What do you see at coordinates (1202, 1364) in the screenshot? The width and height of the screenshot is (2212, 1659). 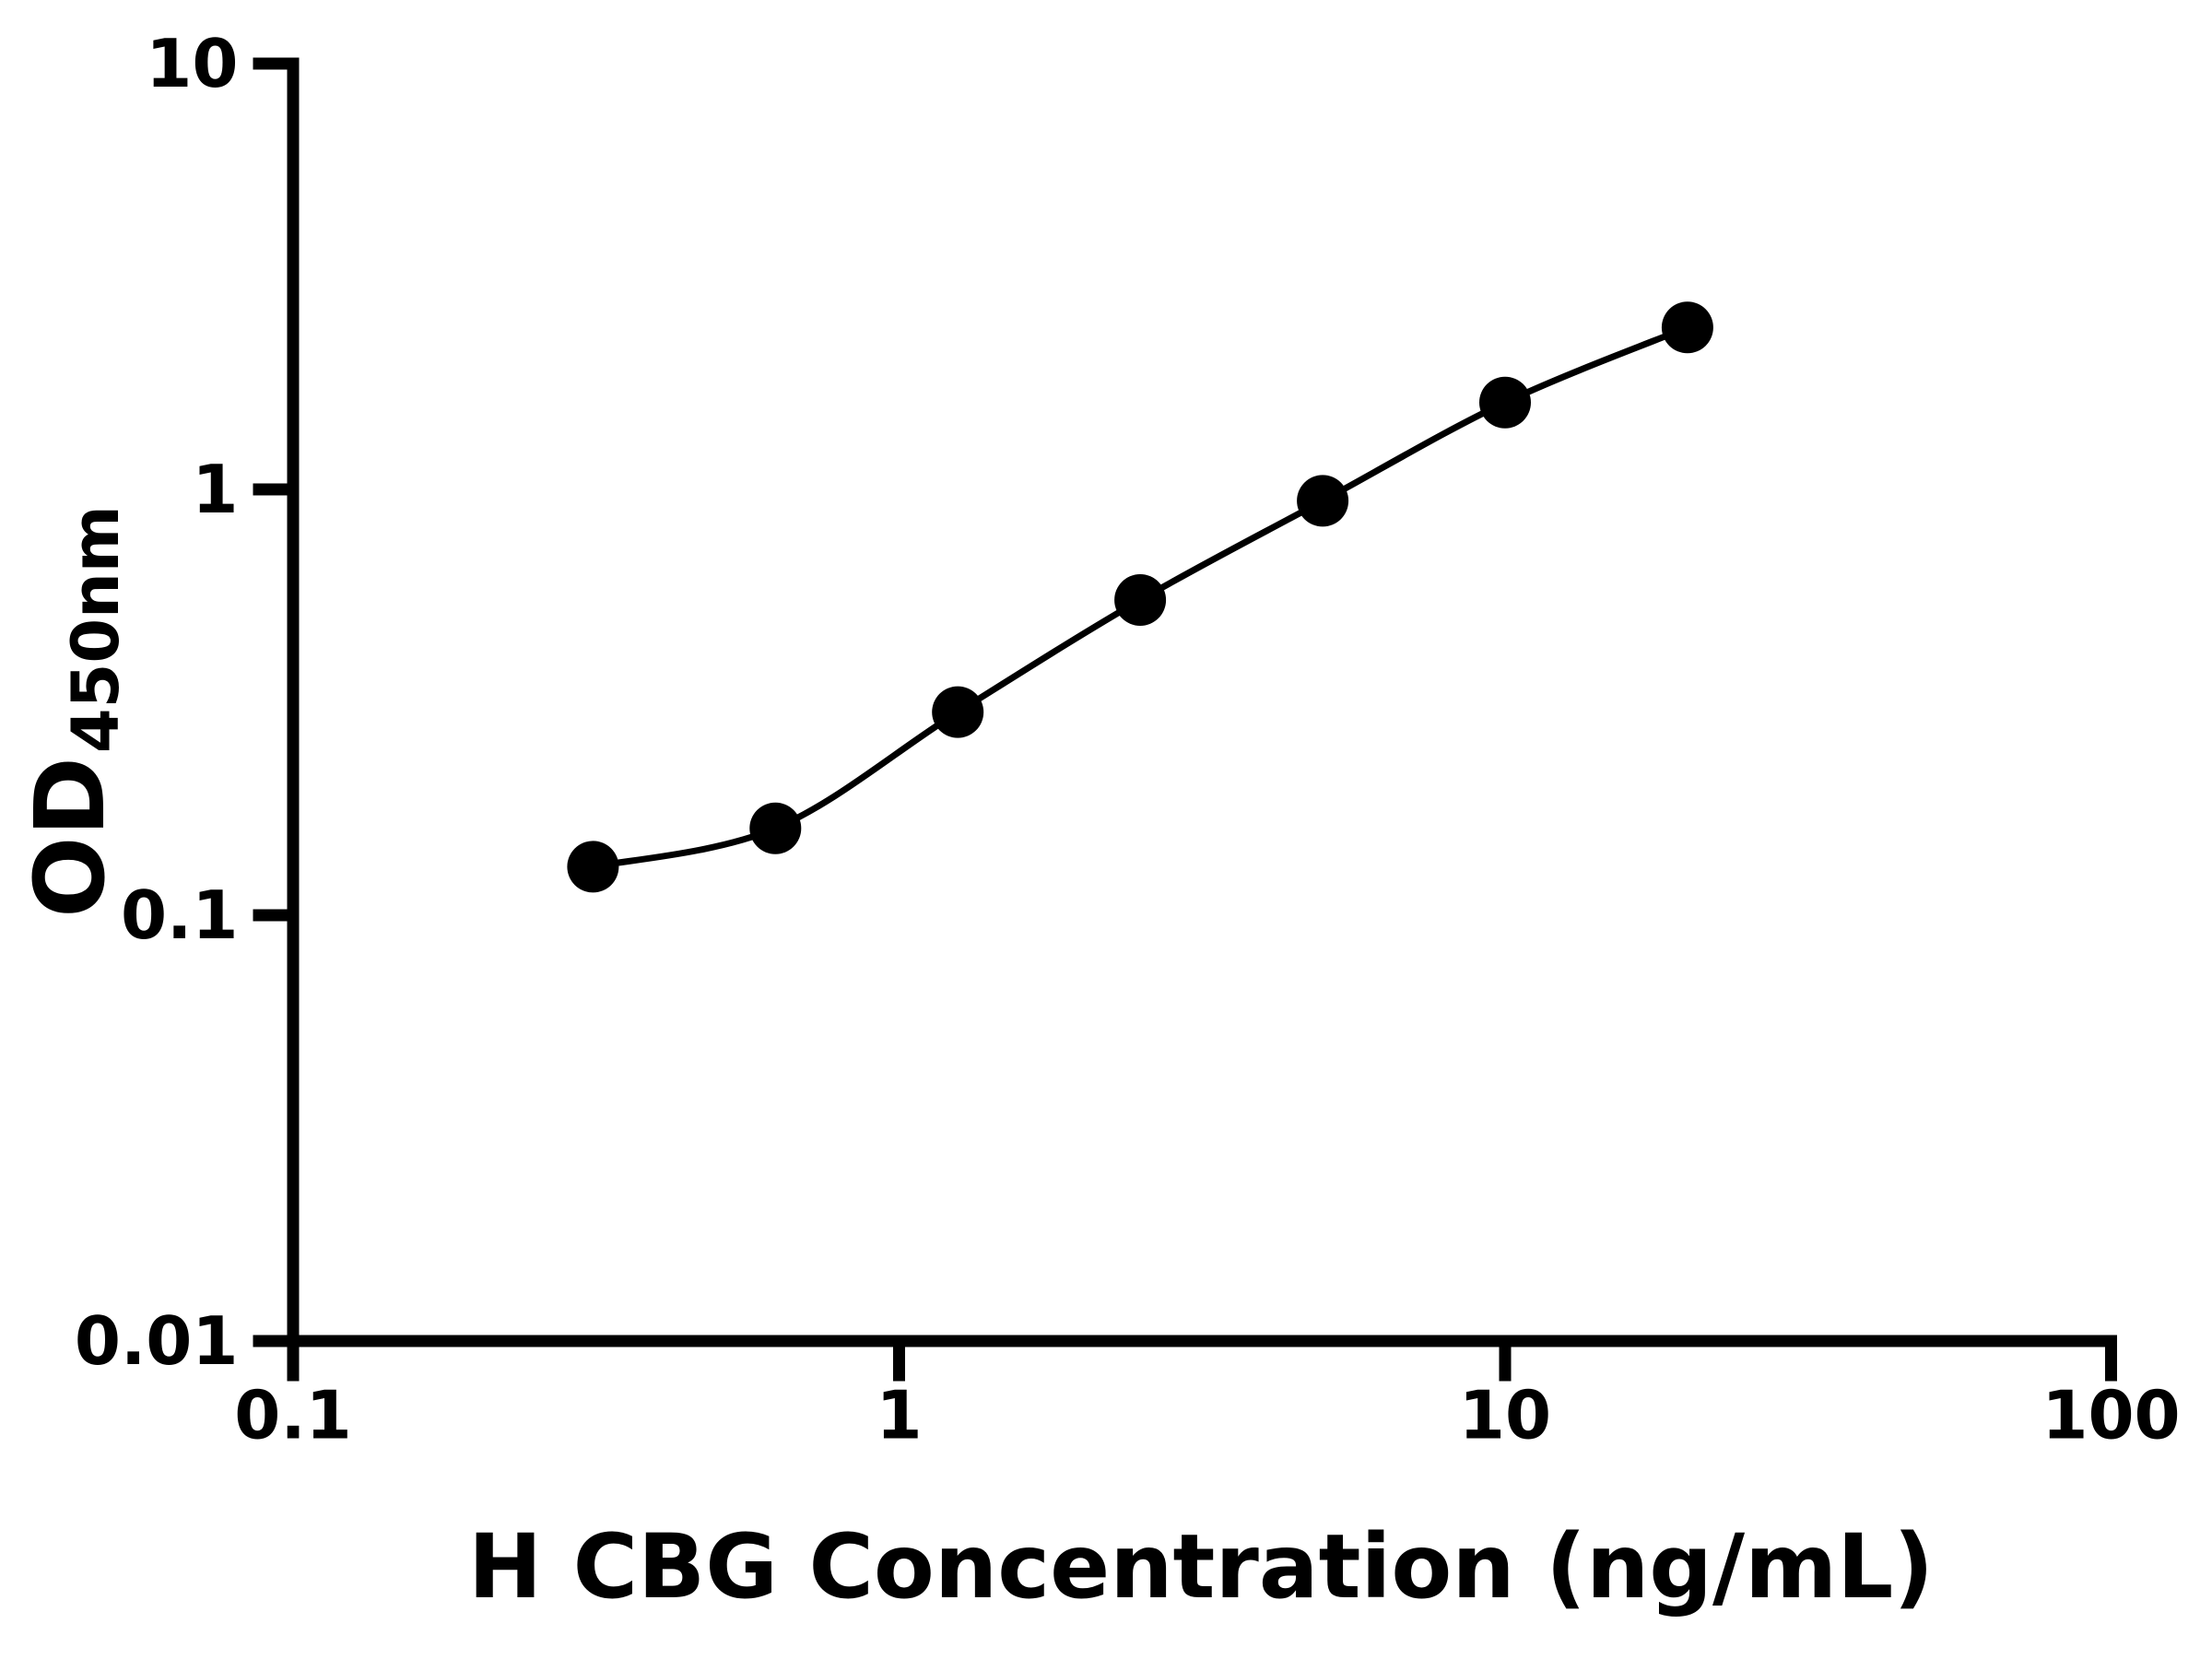 I see `x-axis-ticks` at bounding box center [1202, 1364].